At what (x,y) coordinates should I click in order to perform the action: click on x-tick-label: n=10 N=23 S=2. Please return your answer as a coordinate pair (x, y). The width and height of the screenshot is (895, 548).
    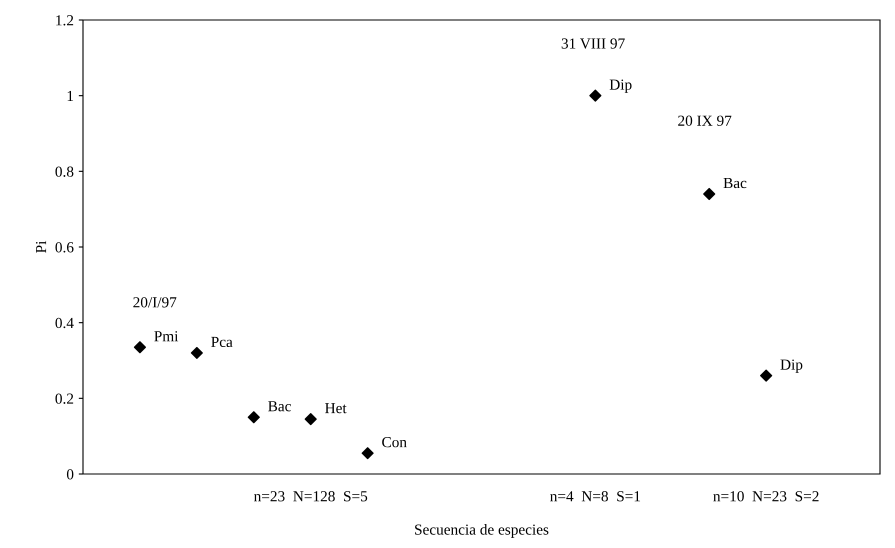
    Looking at the image, I should click on (766, 496).